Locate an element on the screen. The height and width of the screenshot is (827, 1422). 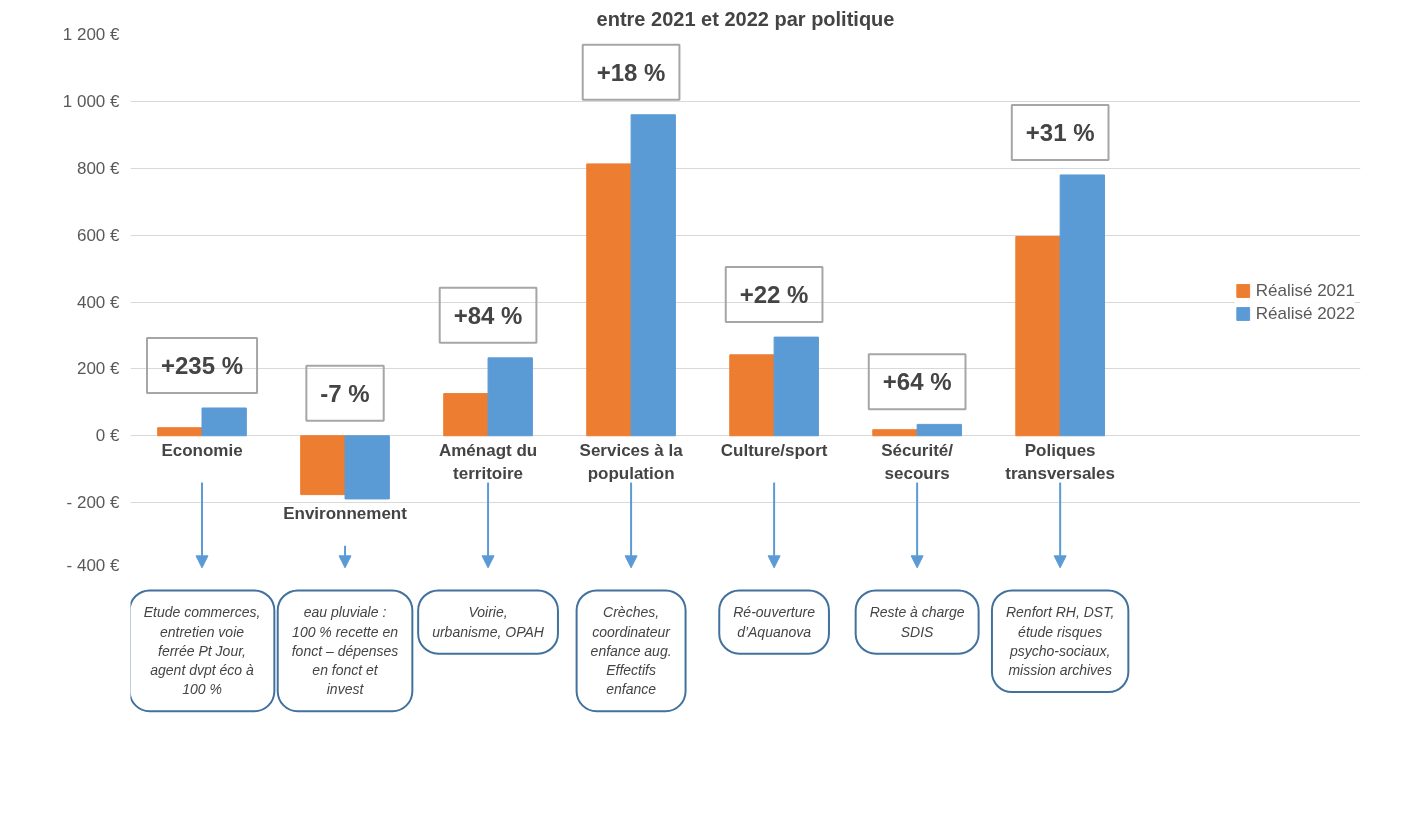
y-tick-label: 1 200 € is located at coordinates (91, 34).